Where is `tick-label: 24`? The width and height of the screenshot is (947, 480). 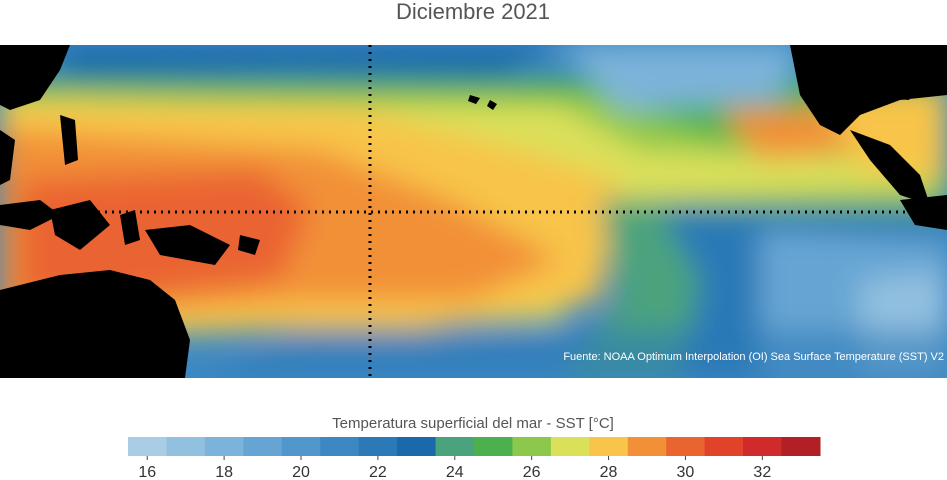
tick-label: 24 is located at coordinates (455, 472).